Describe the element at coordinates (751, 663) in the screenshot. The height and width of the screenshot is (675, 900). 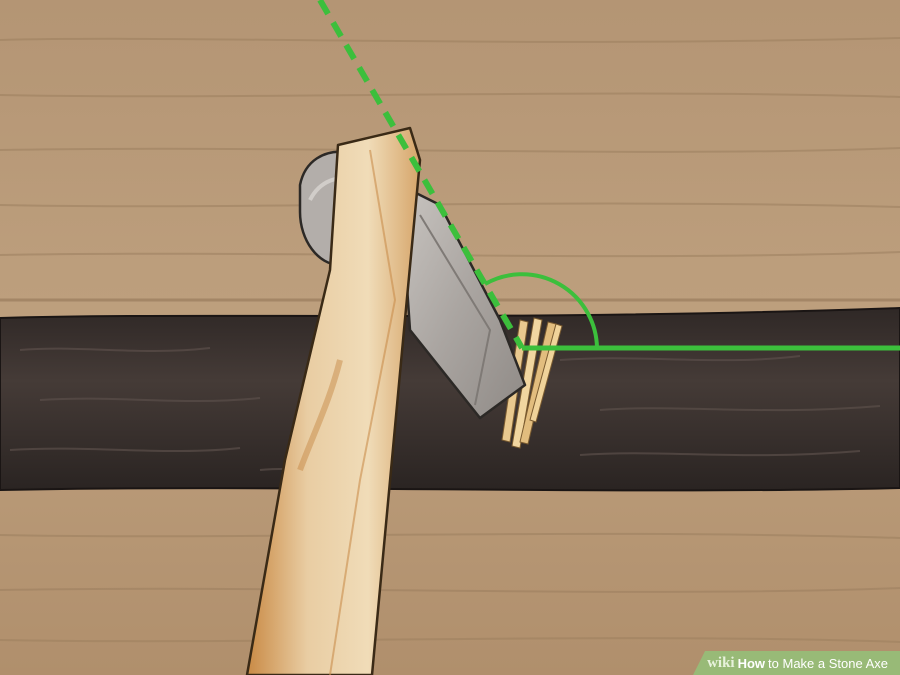
I see `watermark-title-bold: How` at that location.